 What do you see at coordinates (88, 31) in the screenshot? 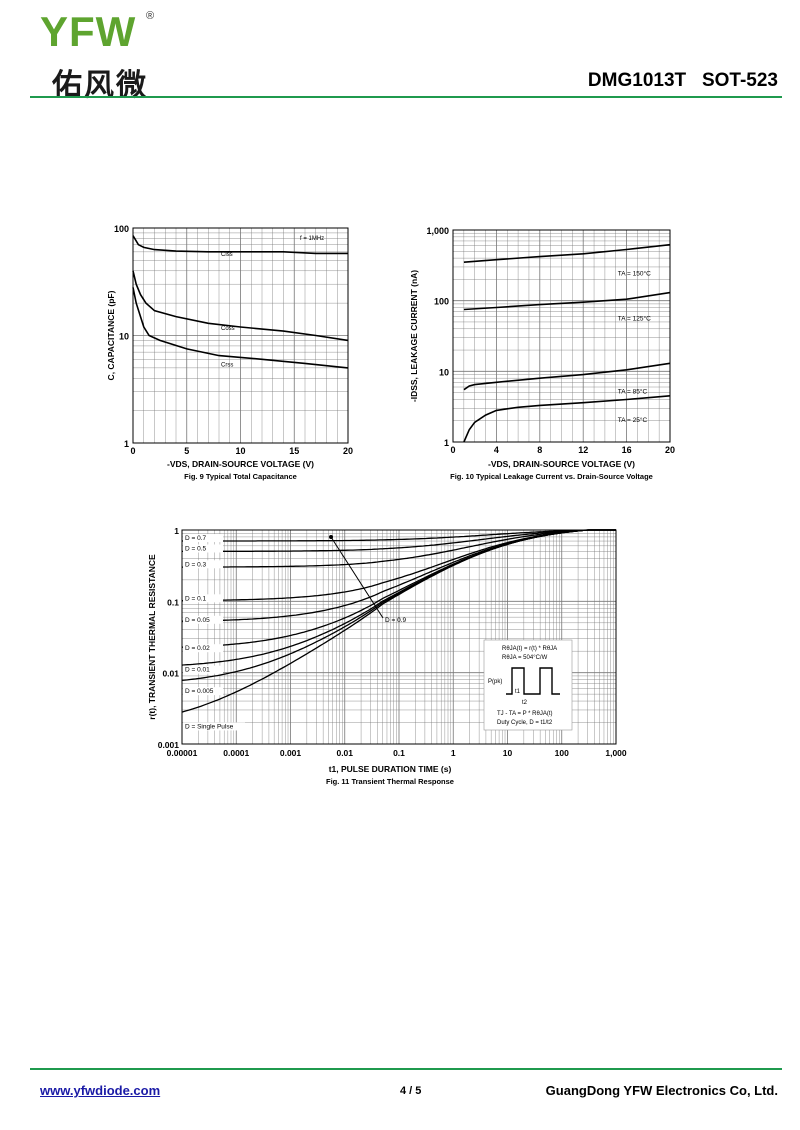
I see `company-logo-latin: YFW` at bounding box center [88, 31].